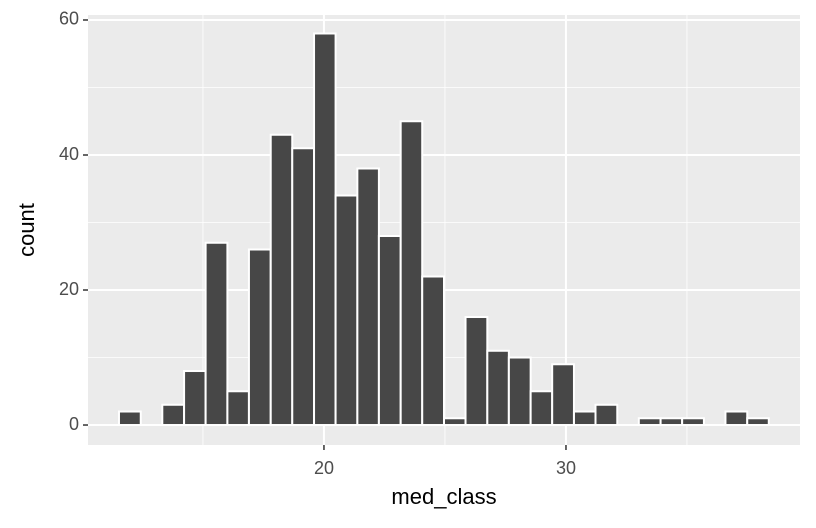 The image size is (816, 528). Describe the element at coordinates (566, 468) in the screenshot. I see `x-tick-label: 30` at that location.